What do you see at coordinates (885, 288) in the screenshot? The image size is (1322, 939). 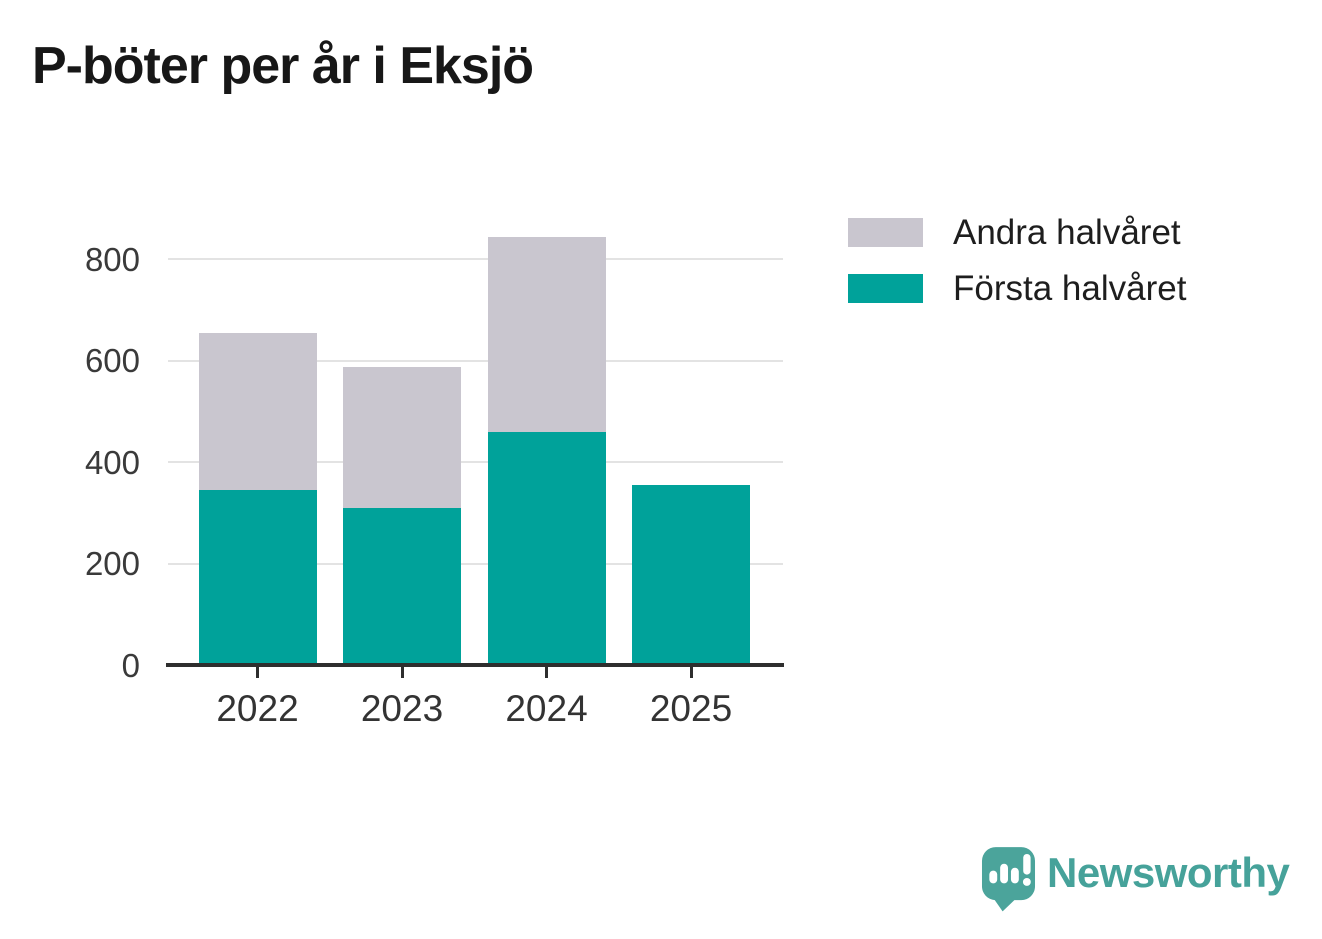 I see `legend-swatch-forsta-halvaret` at bounding box center [885, 288].